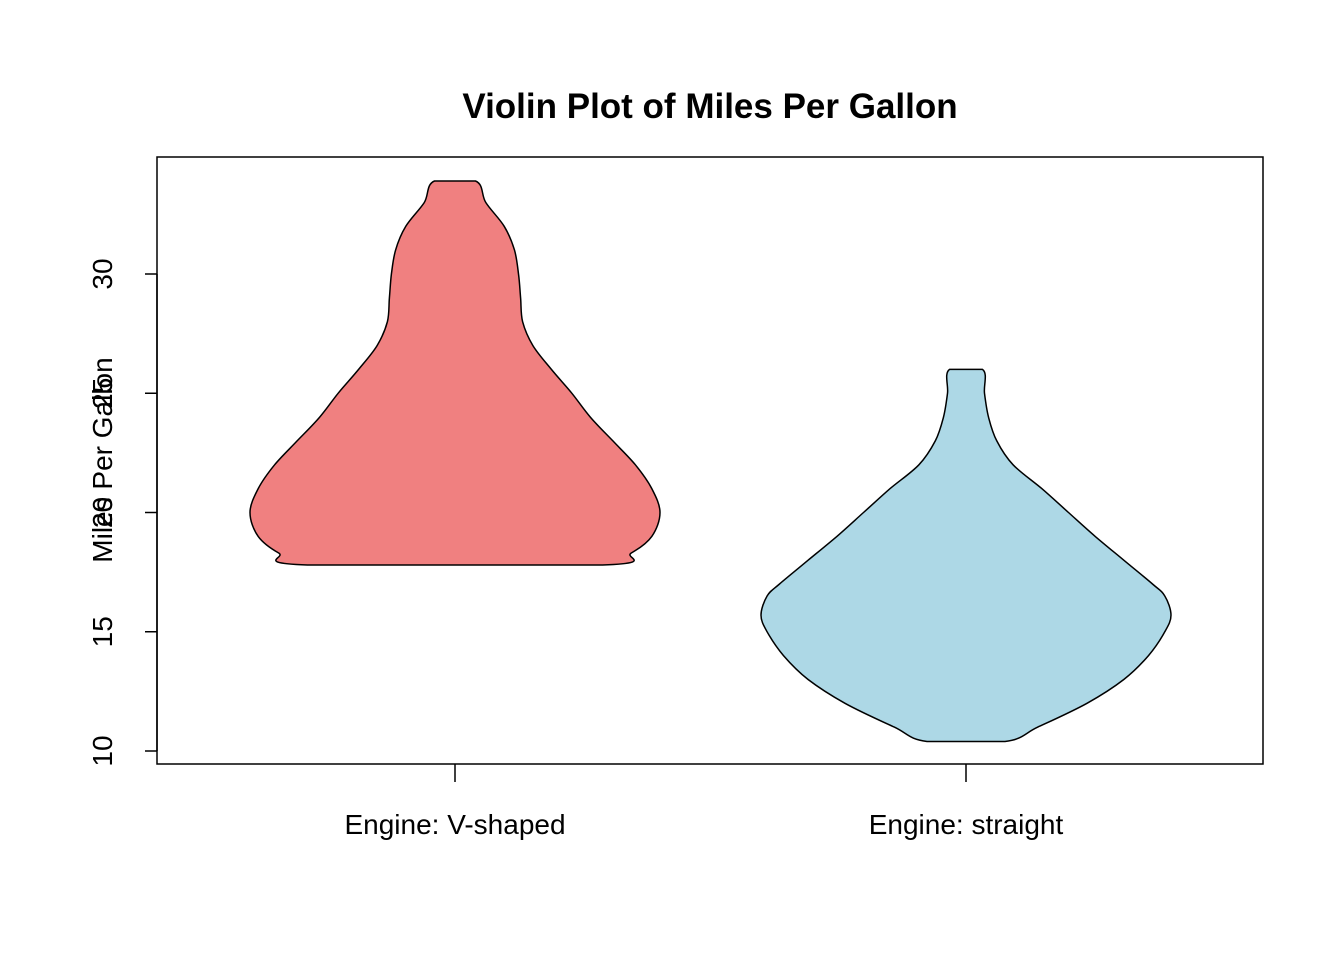 This screenshot has height=960, width=1344. Describe the element at coordinates (102, 459) in the screenshot. I see `y-axis-label: Miles Per Gallon` at that location.